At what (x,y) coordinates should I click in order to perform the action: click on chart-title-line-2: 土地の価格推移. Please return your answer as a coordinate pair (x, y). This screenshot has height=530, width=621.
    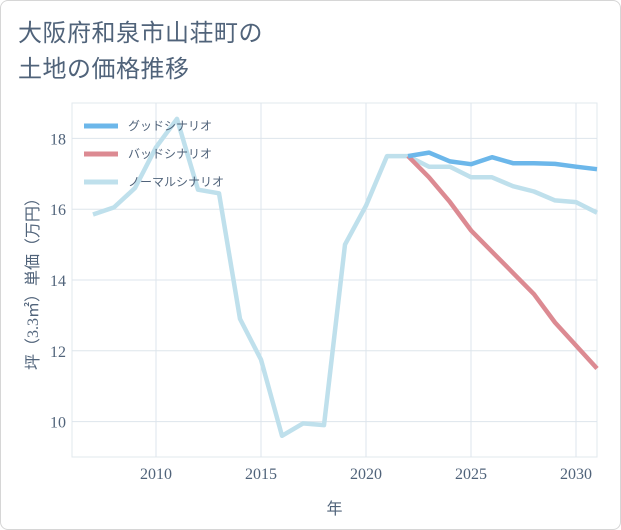
    Looking at the image, I should click on (104, 69).